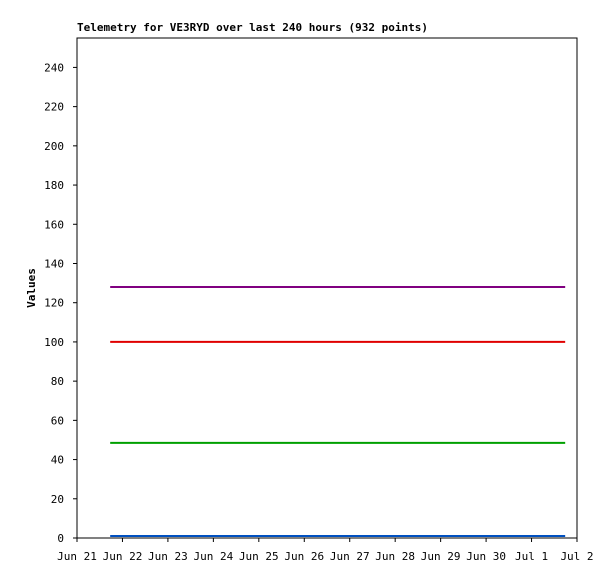 The height and width of the screenshot is (579, 615). I want to click on y-tick-label: 160, so click(54, 224).